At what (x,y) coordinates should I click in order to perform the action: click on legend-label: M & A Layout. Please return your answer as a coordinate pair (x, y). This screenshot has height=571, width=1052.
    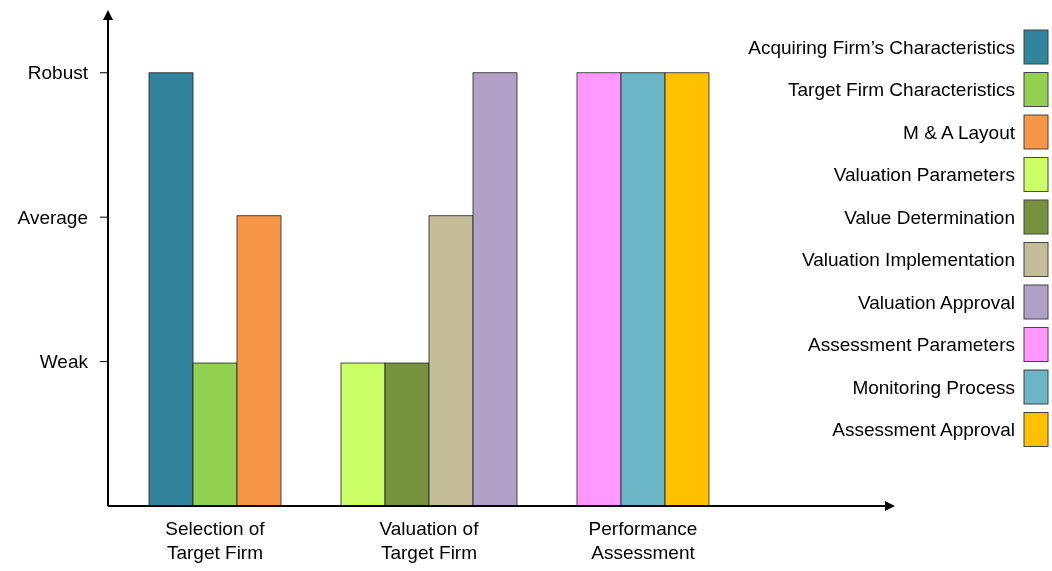
    Looking at the image, I should click on (959, 132).